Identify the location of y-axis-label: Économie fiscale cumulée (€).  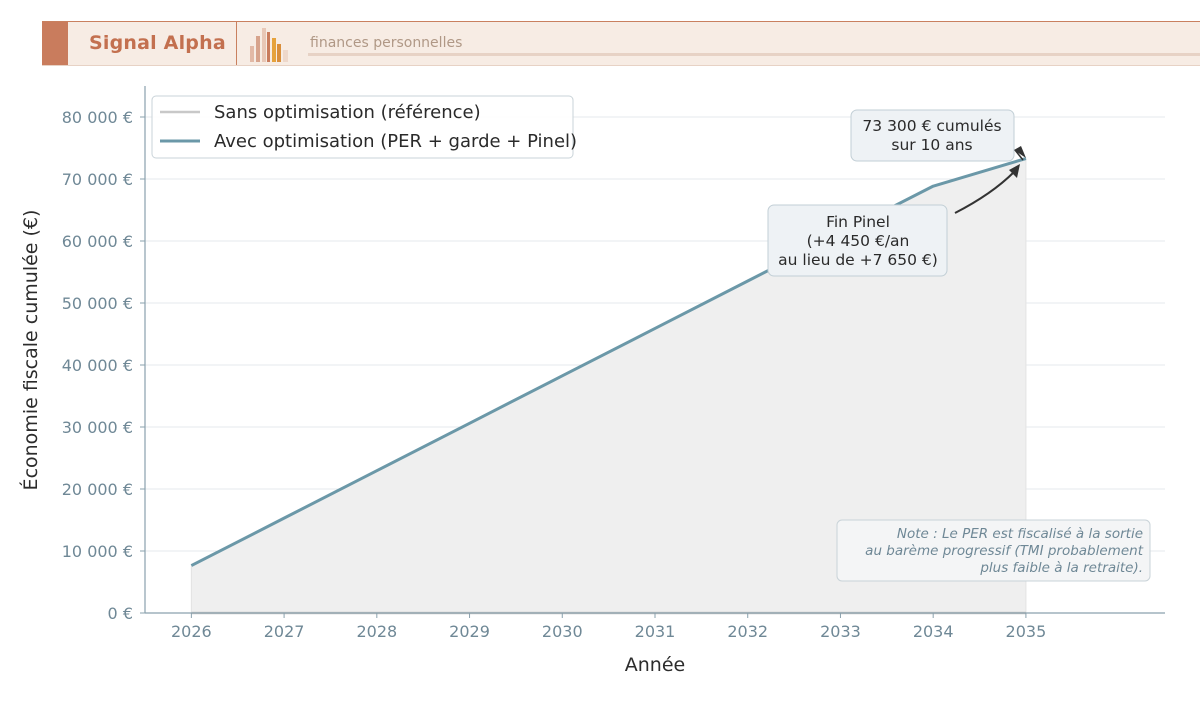
(30, 350).